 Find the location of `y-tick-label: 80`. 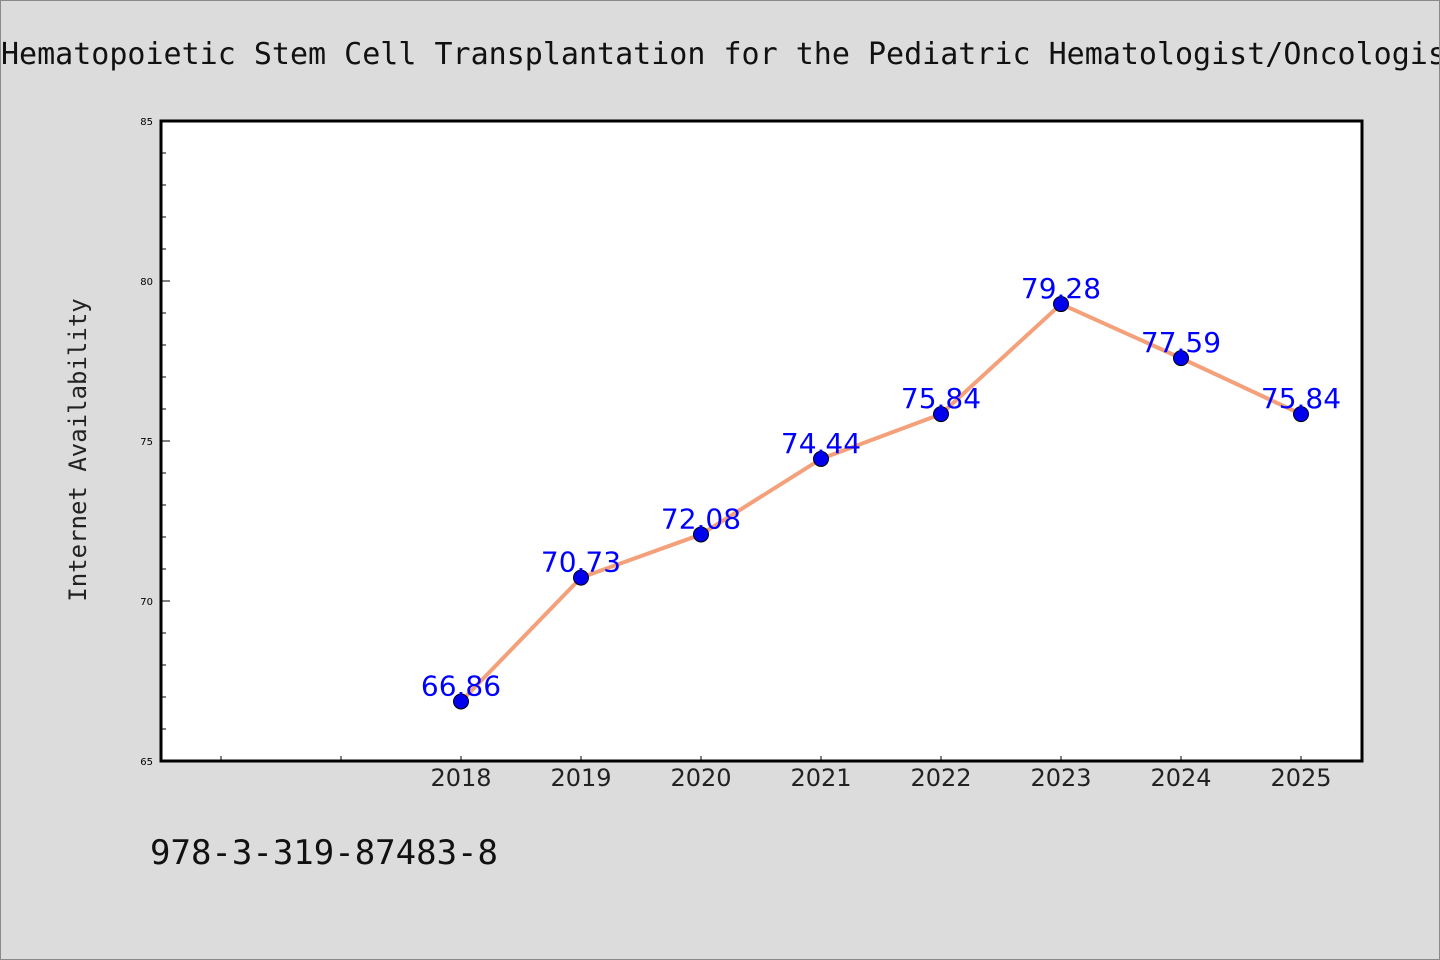

y-tick-label: 80 is located at coordinates (146, 282).